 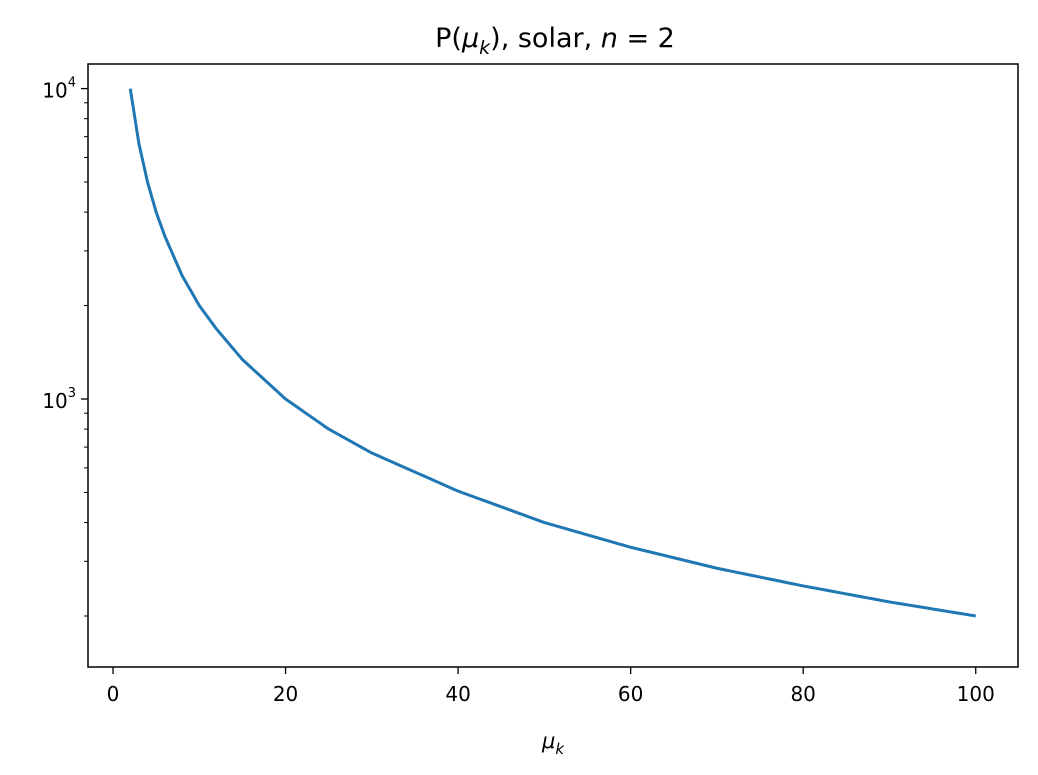 I want to click on y-axis-ticks: 10³ 10⁴, so click(x=65, y=346).